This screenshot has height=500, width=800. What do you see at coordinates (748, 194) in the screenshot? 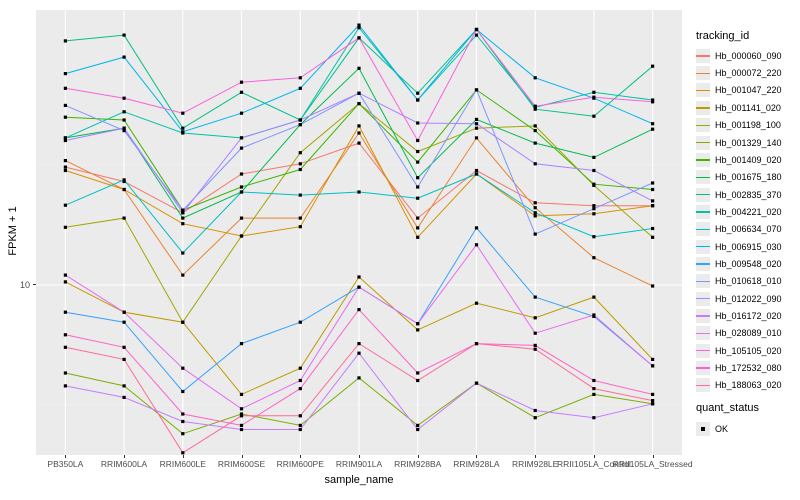
I see `legend-label: Hb_002835_370` at bounding box center [748, 194].